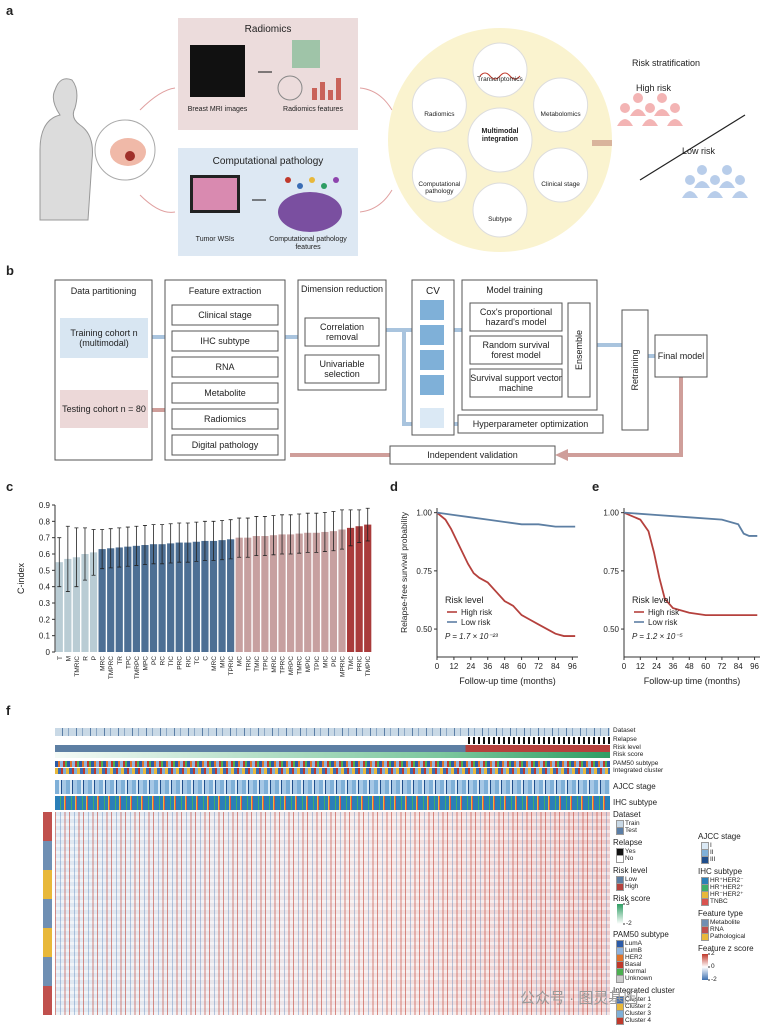 This screenshot has height=1031, width=765. I want to click on track-label: Risk level, so click(627, 747).